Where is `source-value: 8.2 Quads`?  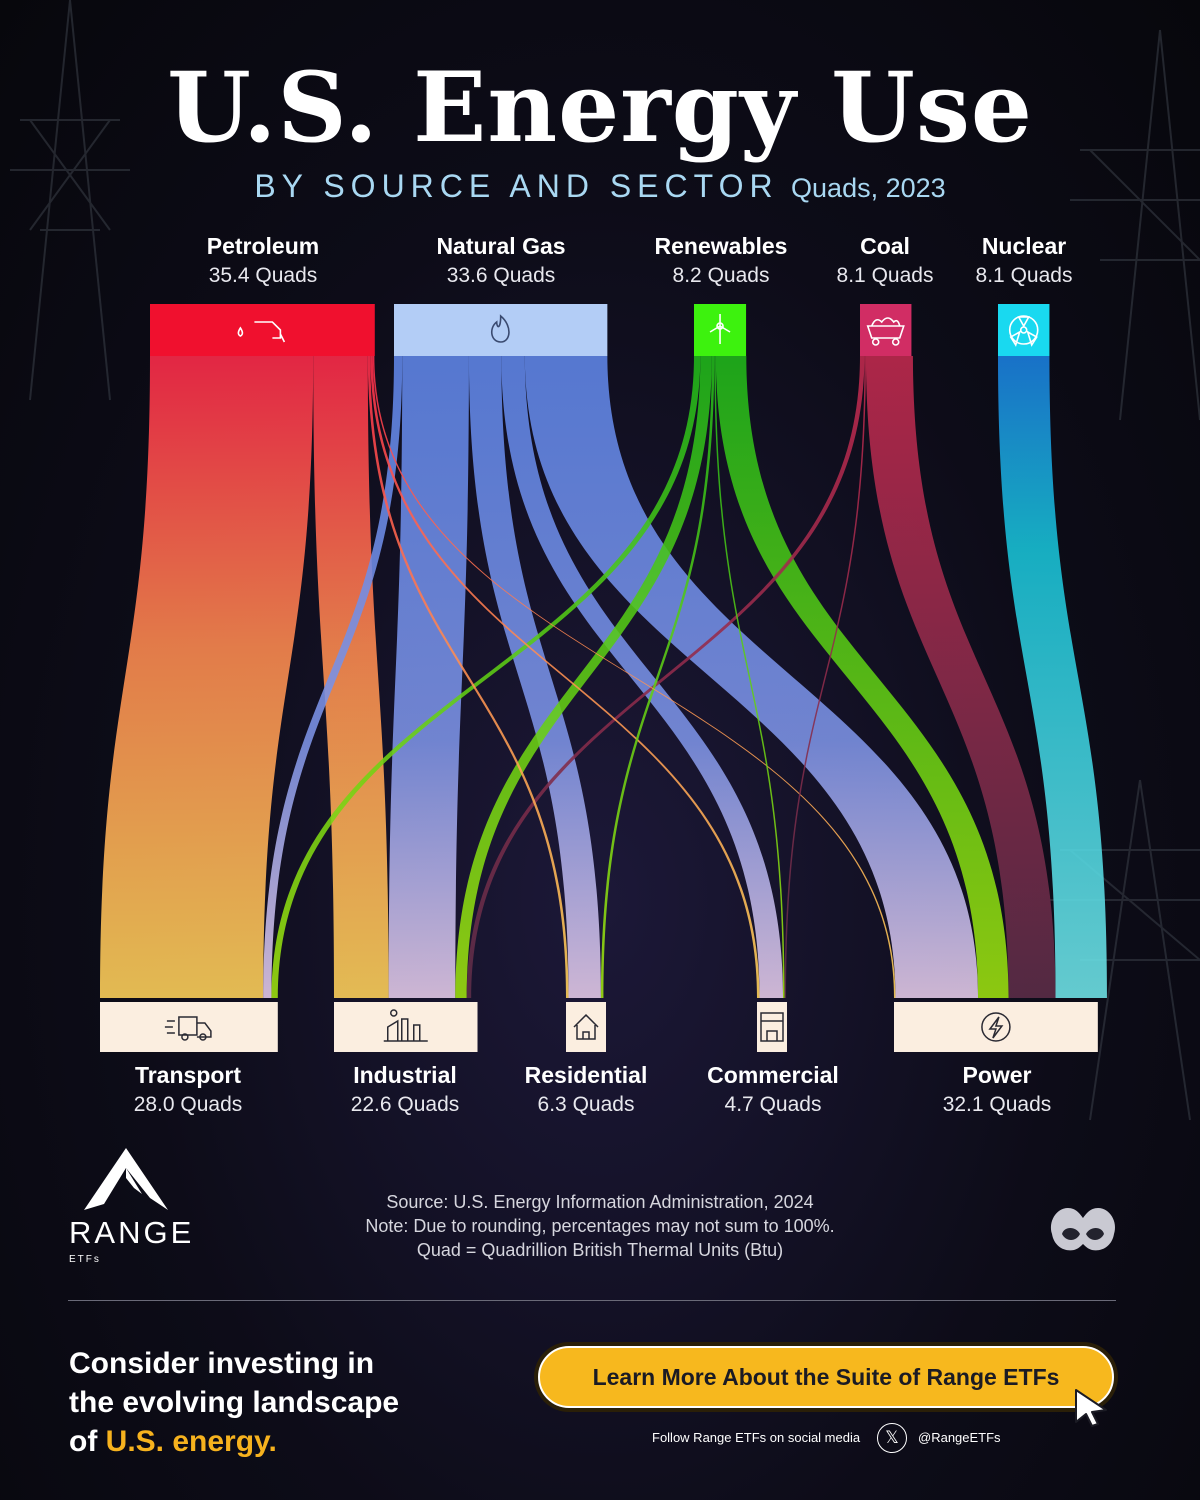 source-value: 8.2 Quads is located at coordinates (721, 275).